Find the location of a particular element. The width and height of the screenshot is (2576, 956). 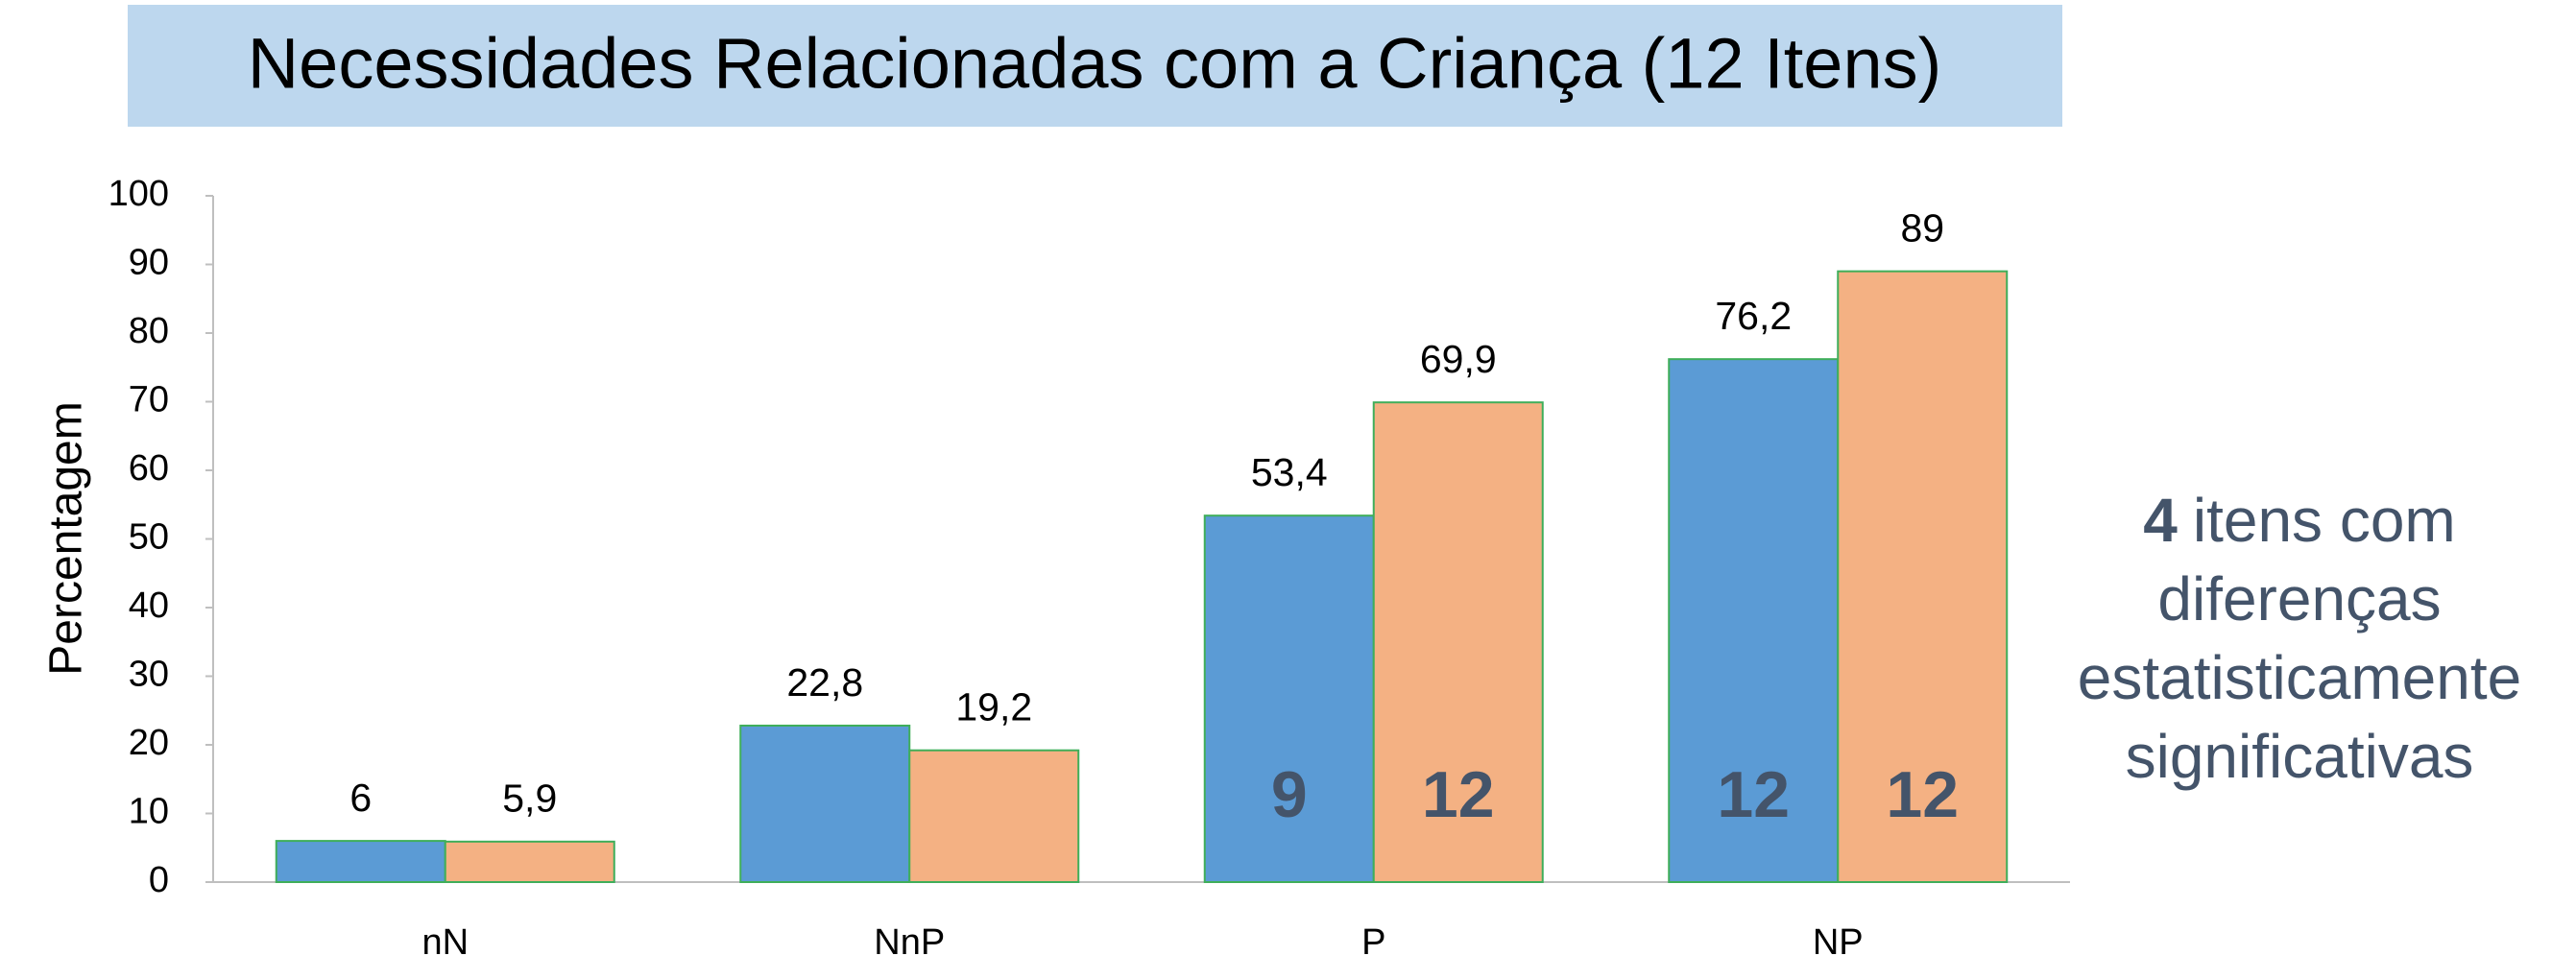

value-label: 6 is located at coordinates (360, 798).